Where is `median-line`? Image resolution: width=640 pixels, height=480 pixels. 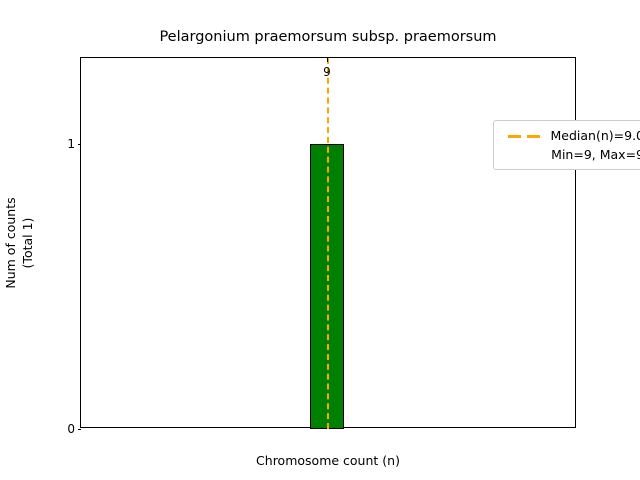
median-line is located at coordinates (328, 243).